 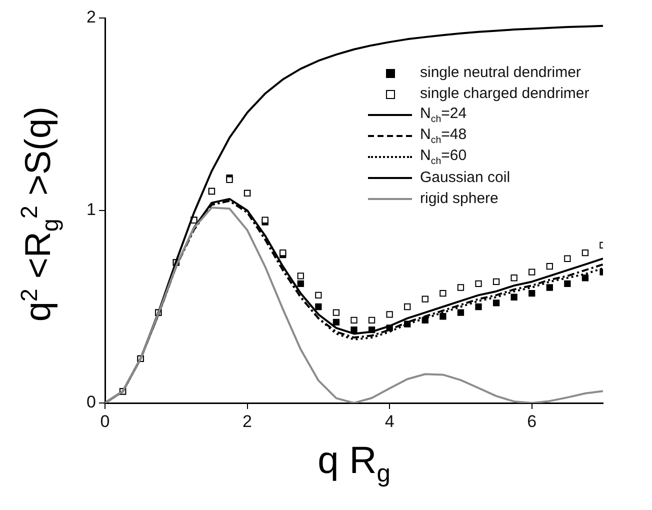 What do you see at coordinates (443, 156) in the screenshot?
I see `legend-label: N$_{ch}$=60` at bounding box center [443, 156].